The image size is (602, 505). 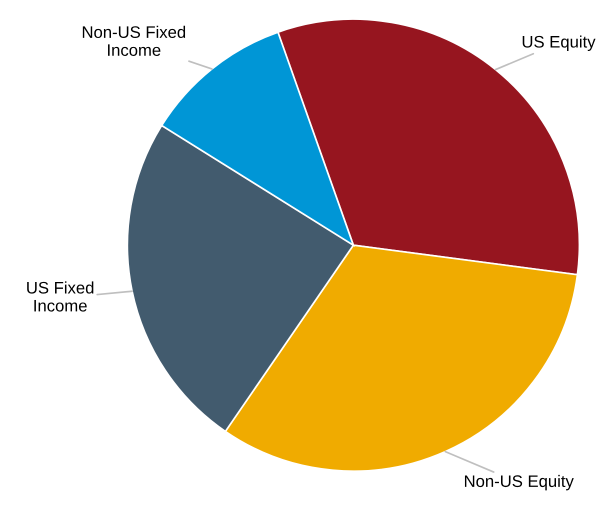 I want to click on slice-label: US Equity, so click(x=559, y=43).